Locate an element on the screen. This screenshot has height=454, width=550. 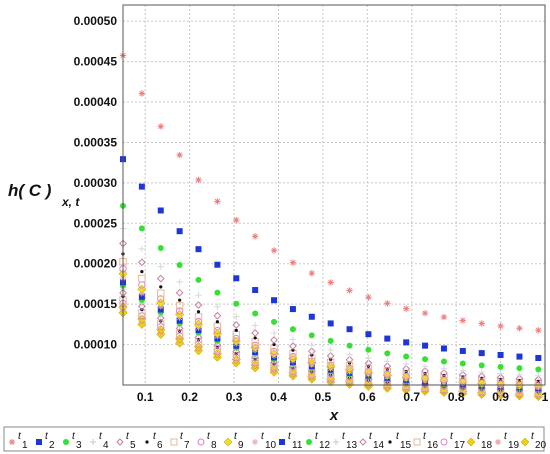
y-tick-label: 0.00045 is located at coordinates (96, 62).